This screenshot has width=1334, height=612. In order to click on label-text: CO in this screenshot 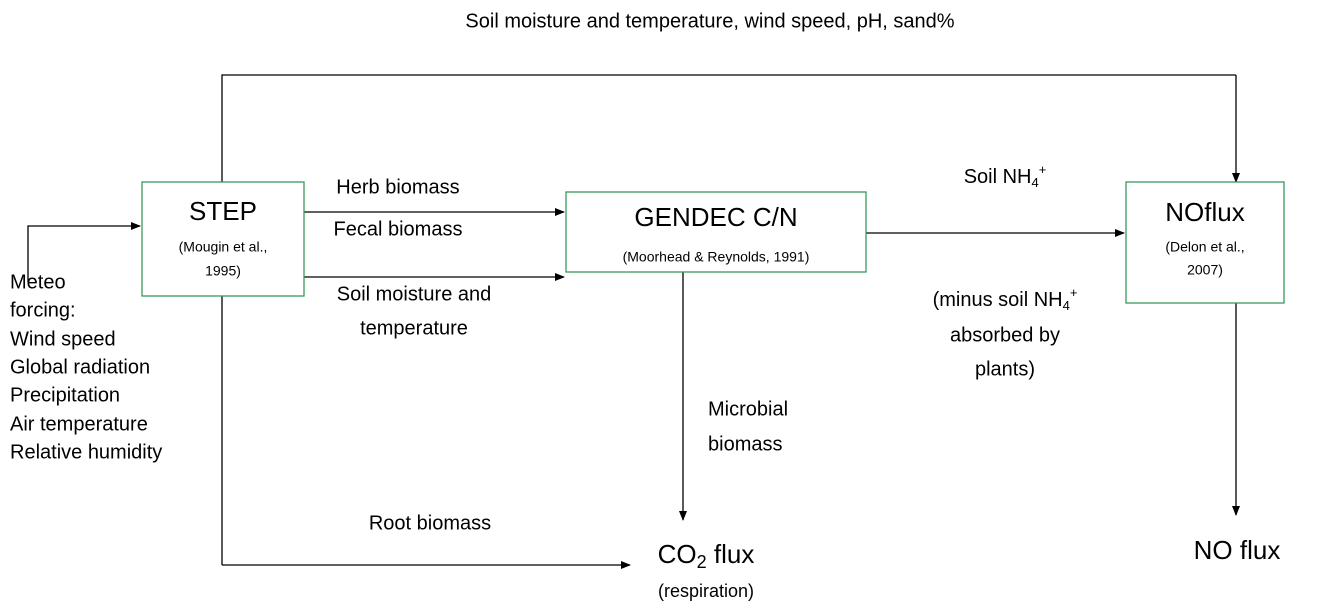, I will do `click(677, 554)`.